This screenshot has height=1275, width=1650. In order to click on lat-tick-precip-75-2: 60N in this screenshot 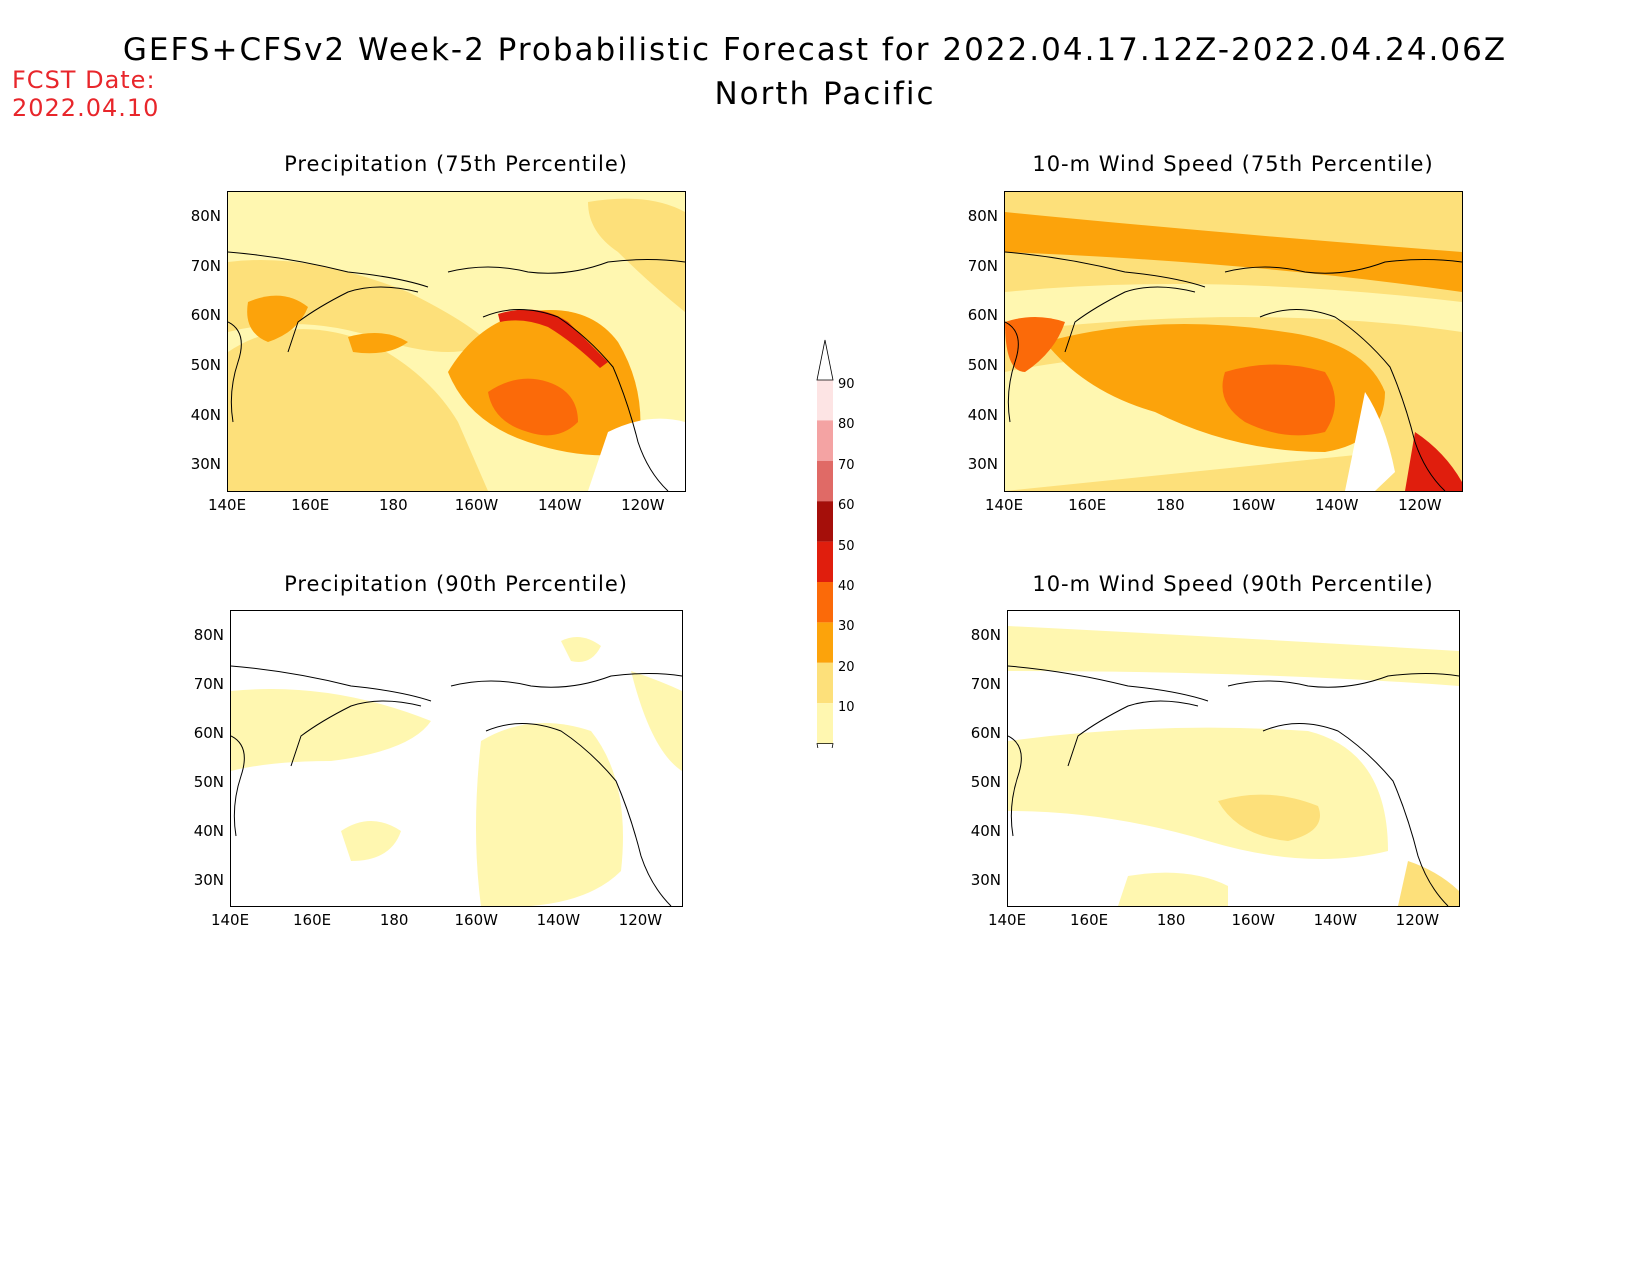, I will do `click(205, 315)`.